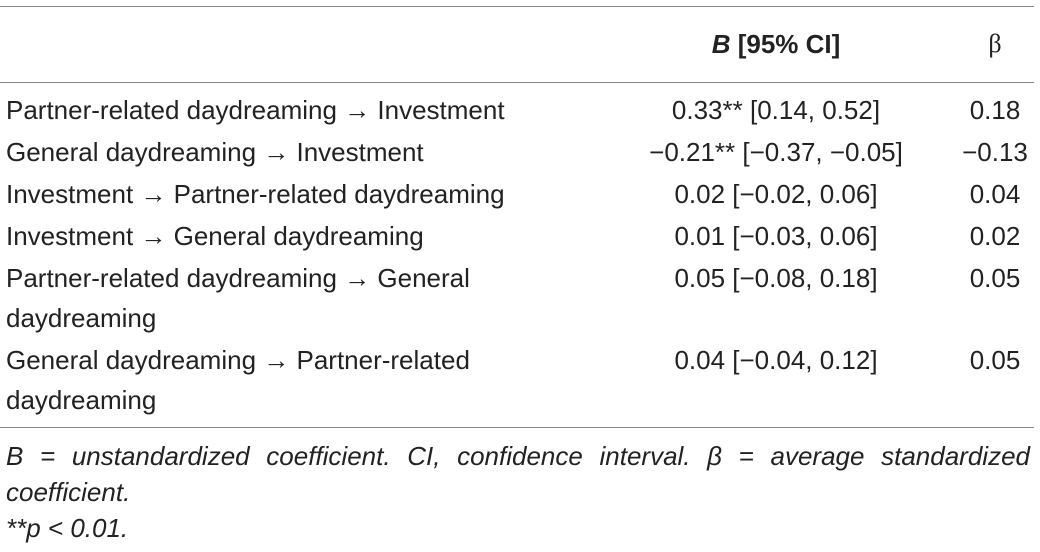 This screenshot has height=552, width=1040. Describe the element at coordinates (67, 528) in the screenshot. I see `note: **p < 0.01.` at that location.